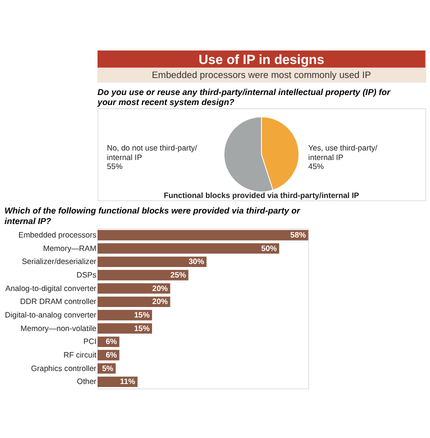 The image size is (430, 438). I want to click on data-label: 11%, so click(128, 381).